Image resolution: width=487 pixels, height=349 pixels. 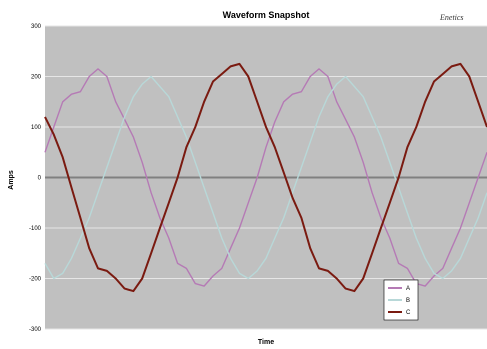 I want to click on y-tick-label: 0, so click(x=40, y=179).